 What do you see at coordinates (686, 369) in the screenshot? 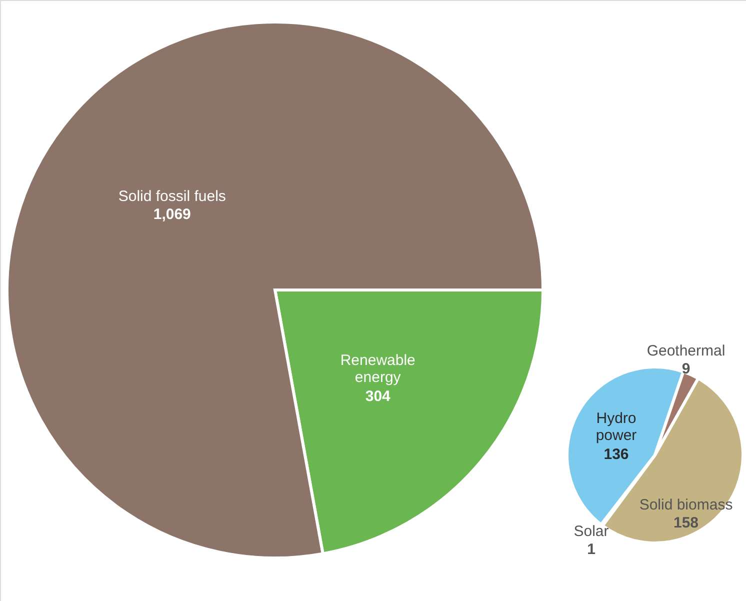
I see `data-label: 9` at bounding box center [686, 369].